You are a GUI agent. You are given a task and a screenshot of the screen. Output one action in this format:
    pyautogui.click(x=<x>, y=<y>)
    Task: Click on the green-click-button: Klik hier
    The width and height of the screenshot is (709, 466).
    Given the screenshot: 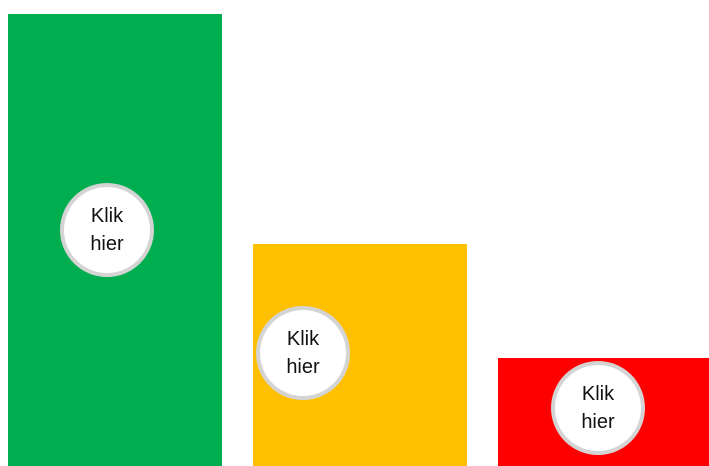 What is the action you would take?
    pyautogui.click(x=107, y=230)
    